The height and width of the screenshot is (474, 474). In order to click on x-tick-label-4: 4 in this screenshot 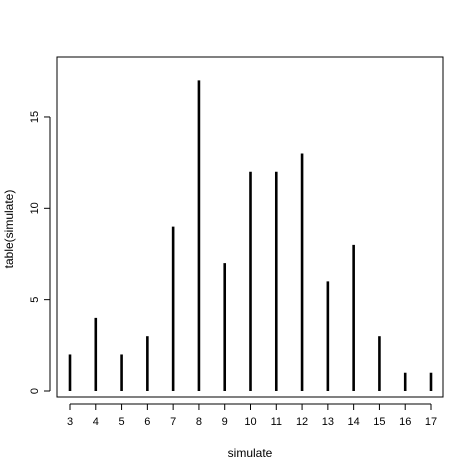, I will do `click(96, 422)`.